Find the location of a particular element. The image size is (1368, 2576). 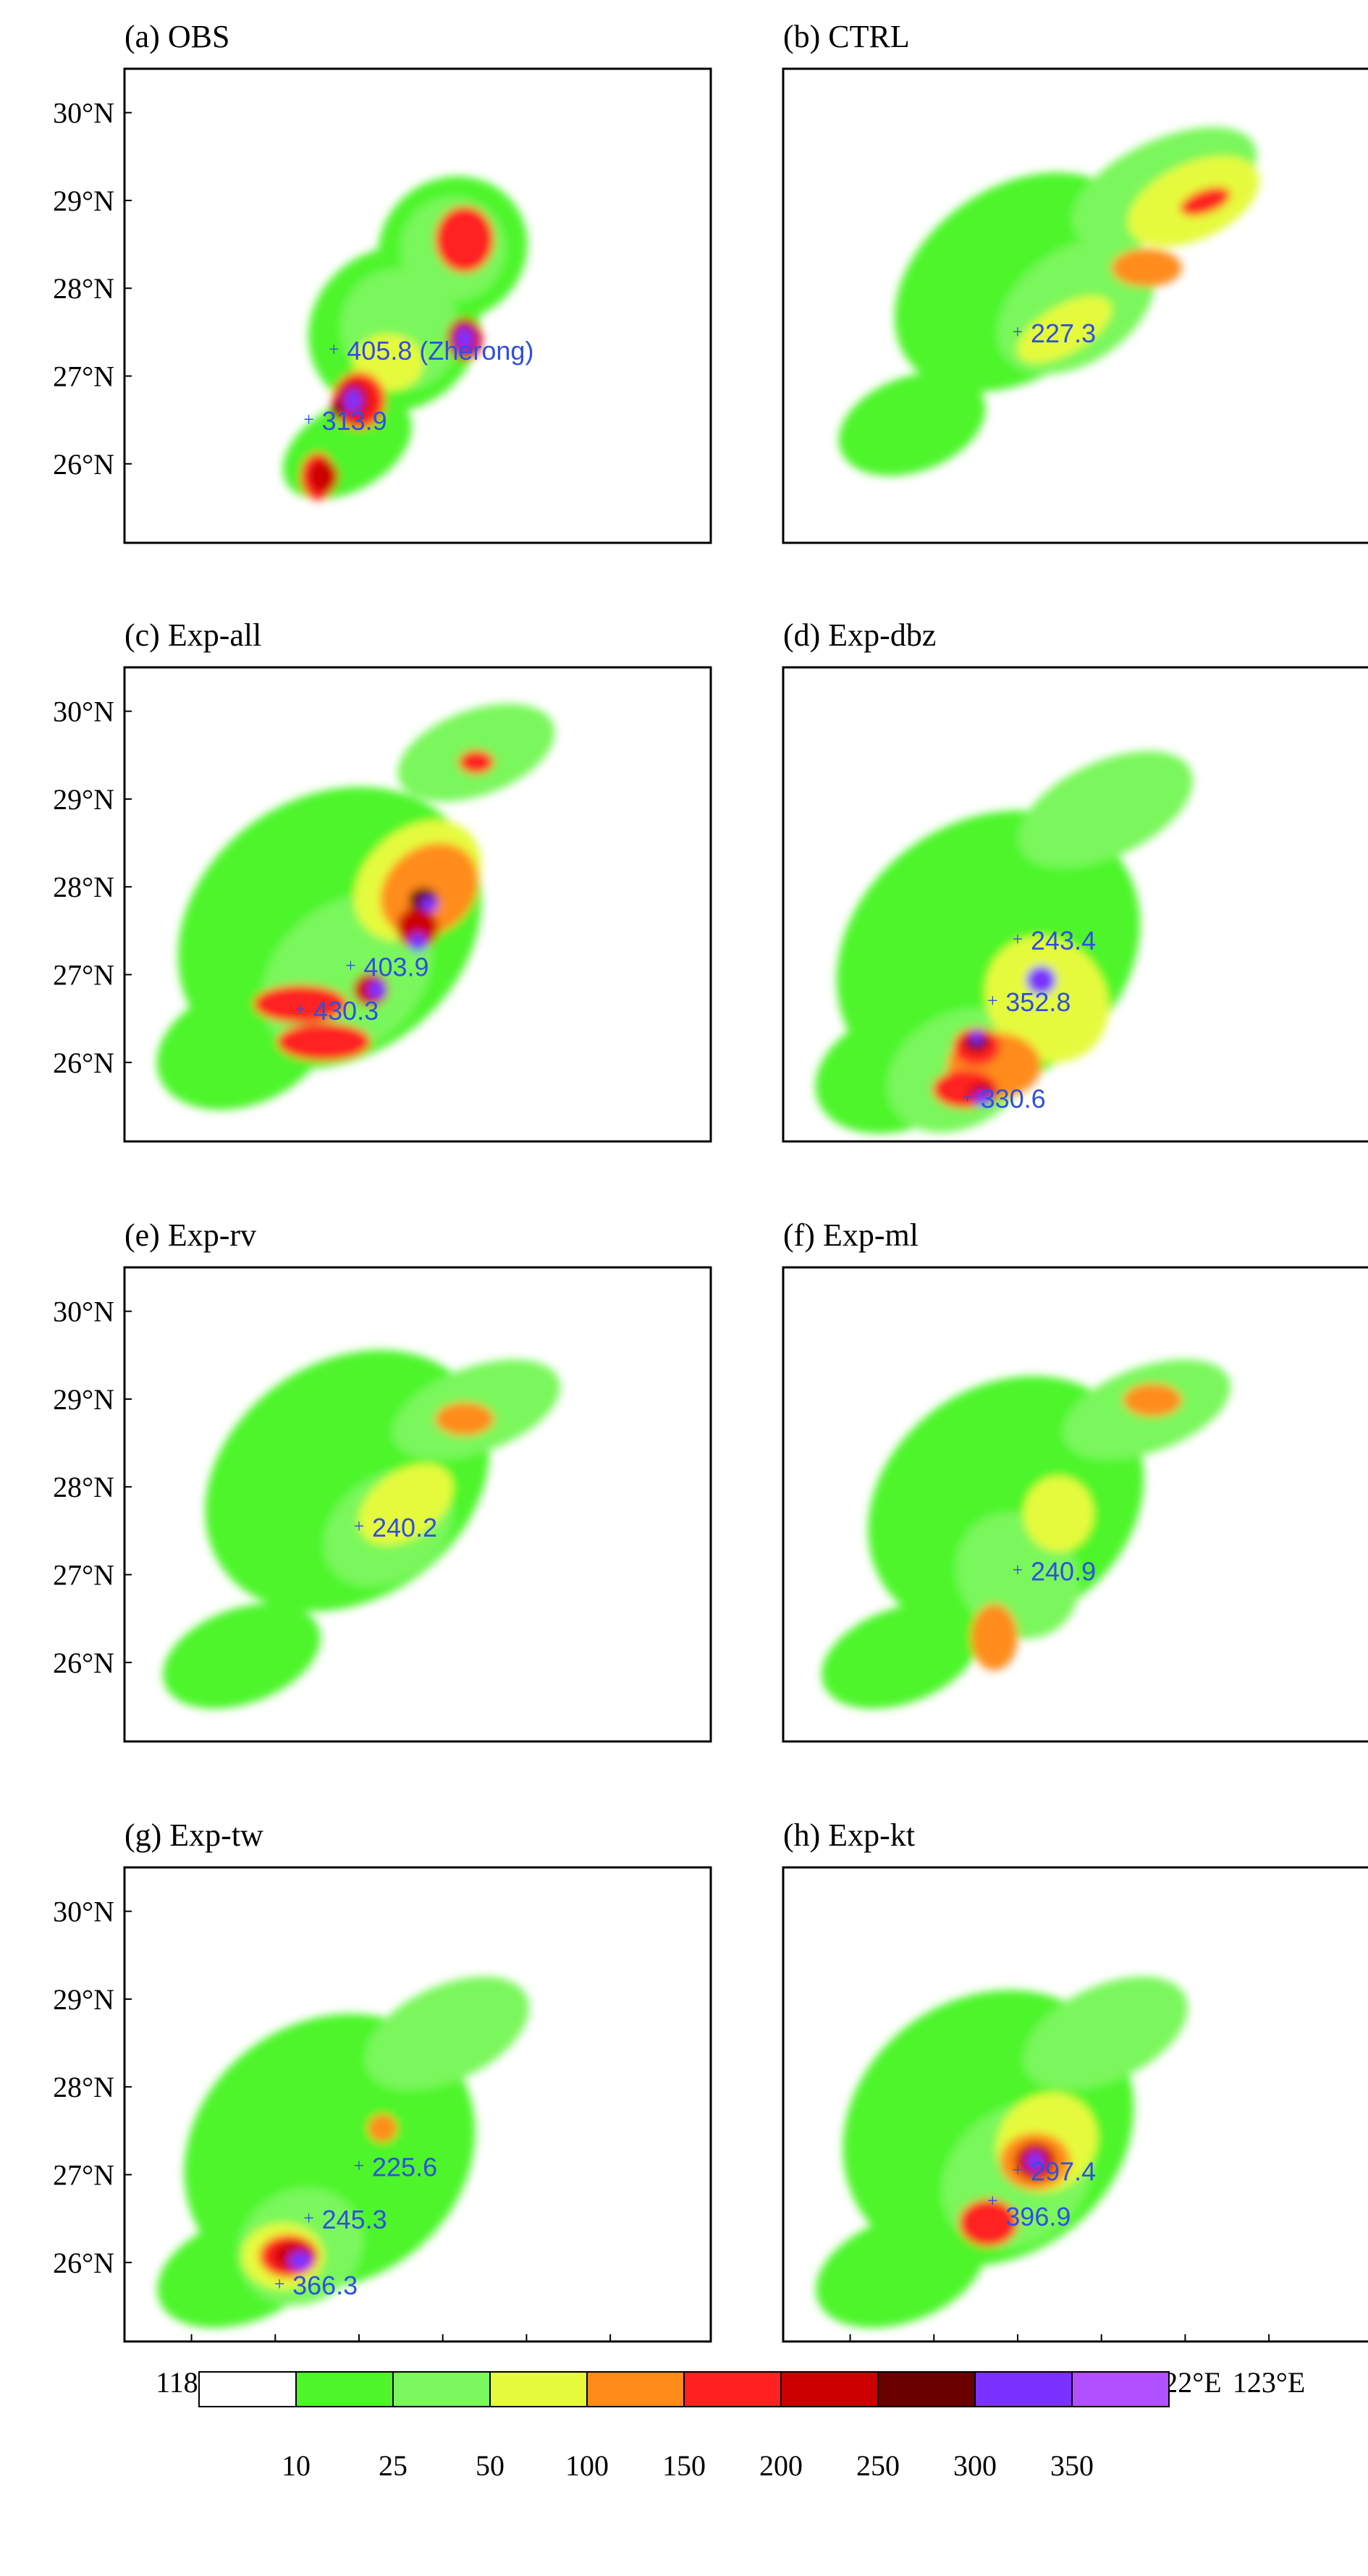

colorbar-tick-label: 200 is located at coordinates (781, 2465).